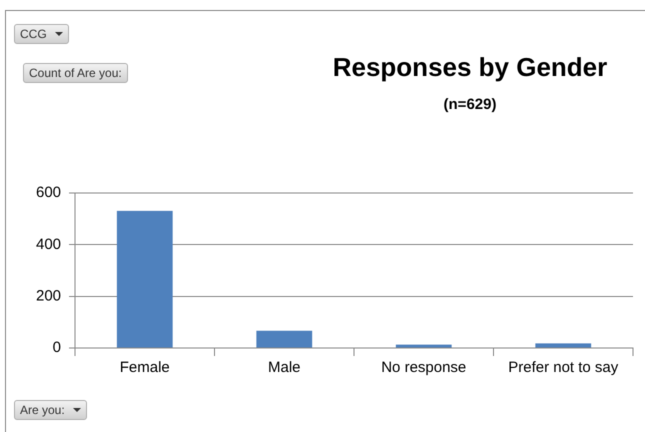 The height and width of the screenshot is (432, 645). Describe the element at coordinates (423, 367) in the screenshot. I see `x-tick-label: No response` at that location.